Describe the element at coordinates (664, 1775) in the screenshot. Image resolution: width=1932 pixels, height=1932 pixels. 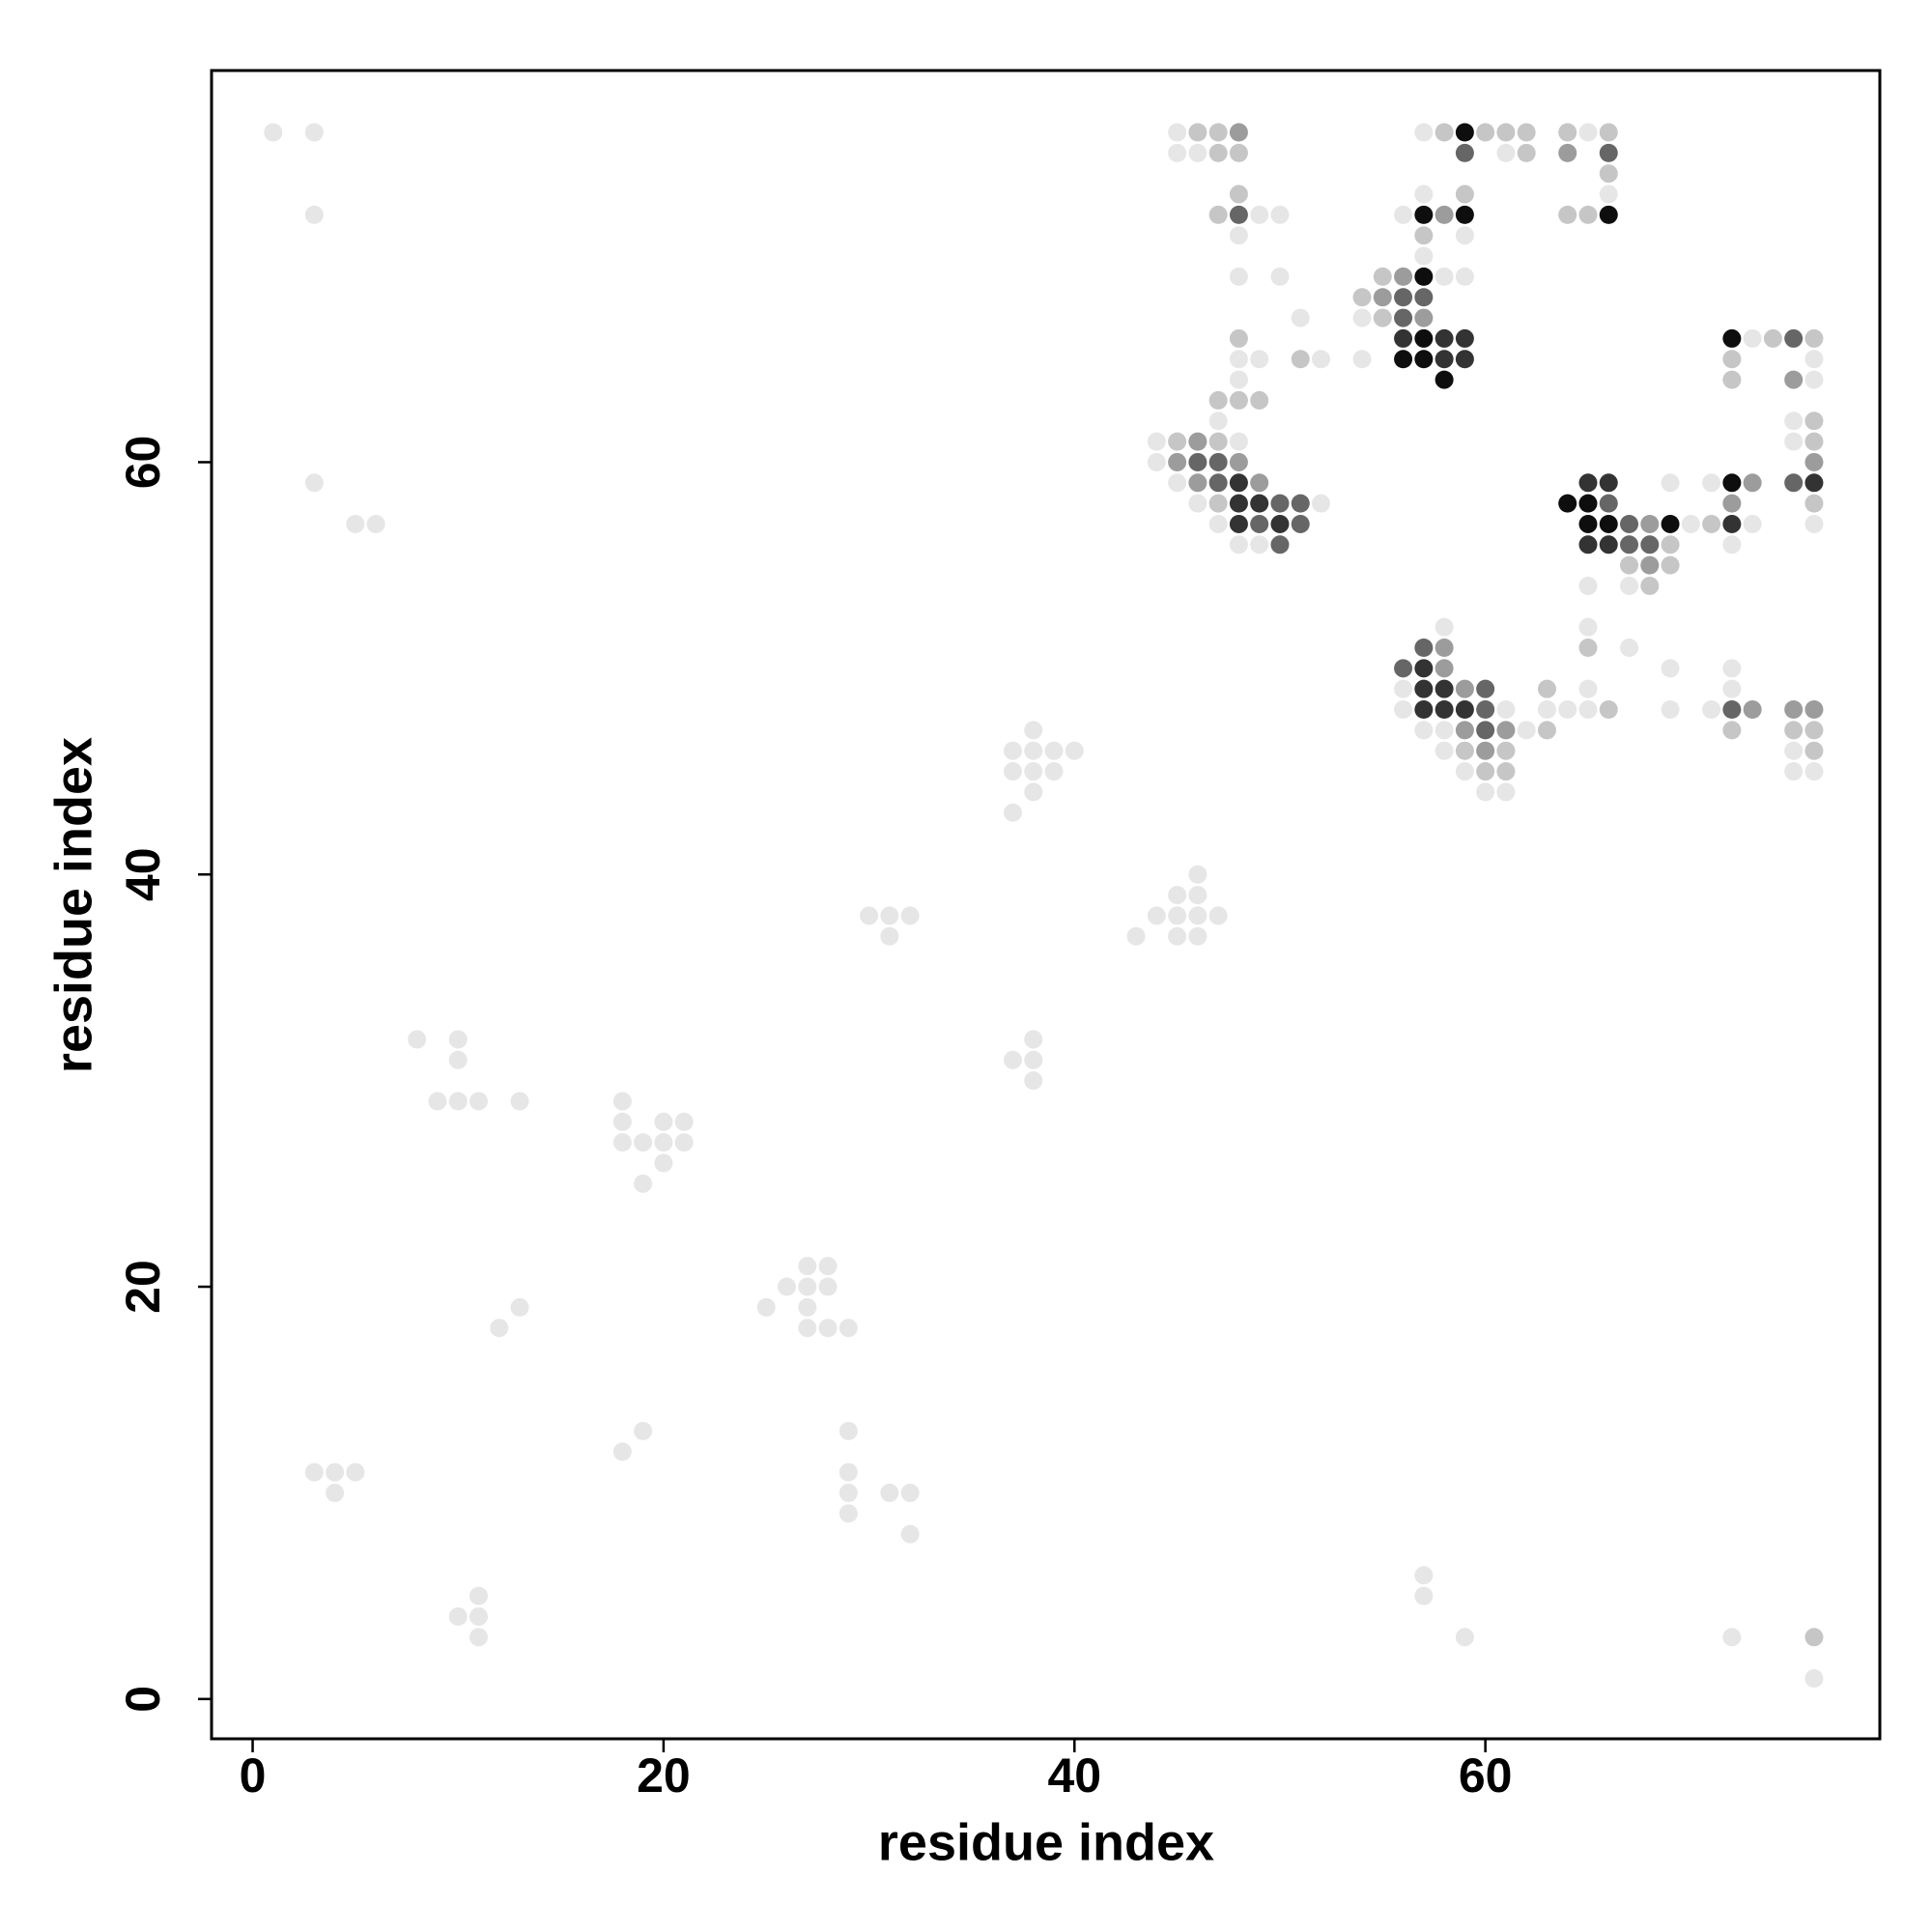
I see `x-tick-label: 20` at that location.